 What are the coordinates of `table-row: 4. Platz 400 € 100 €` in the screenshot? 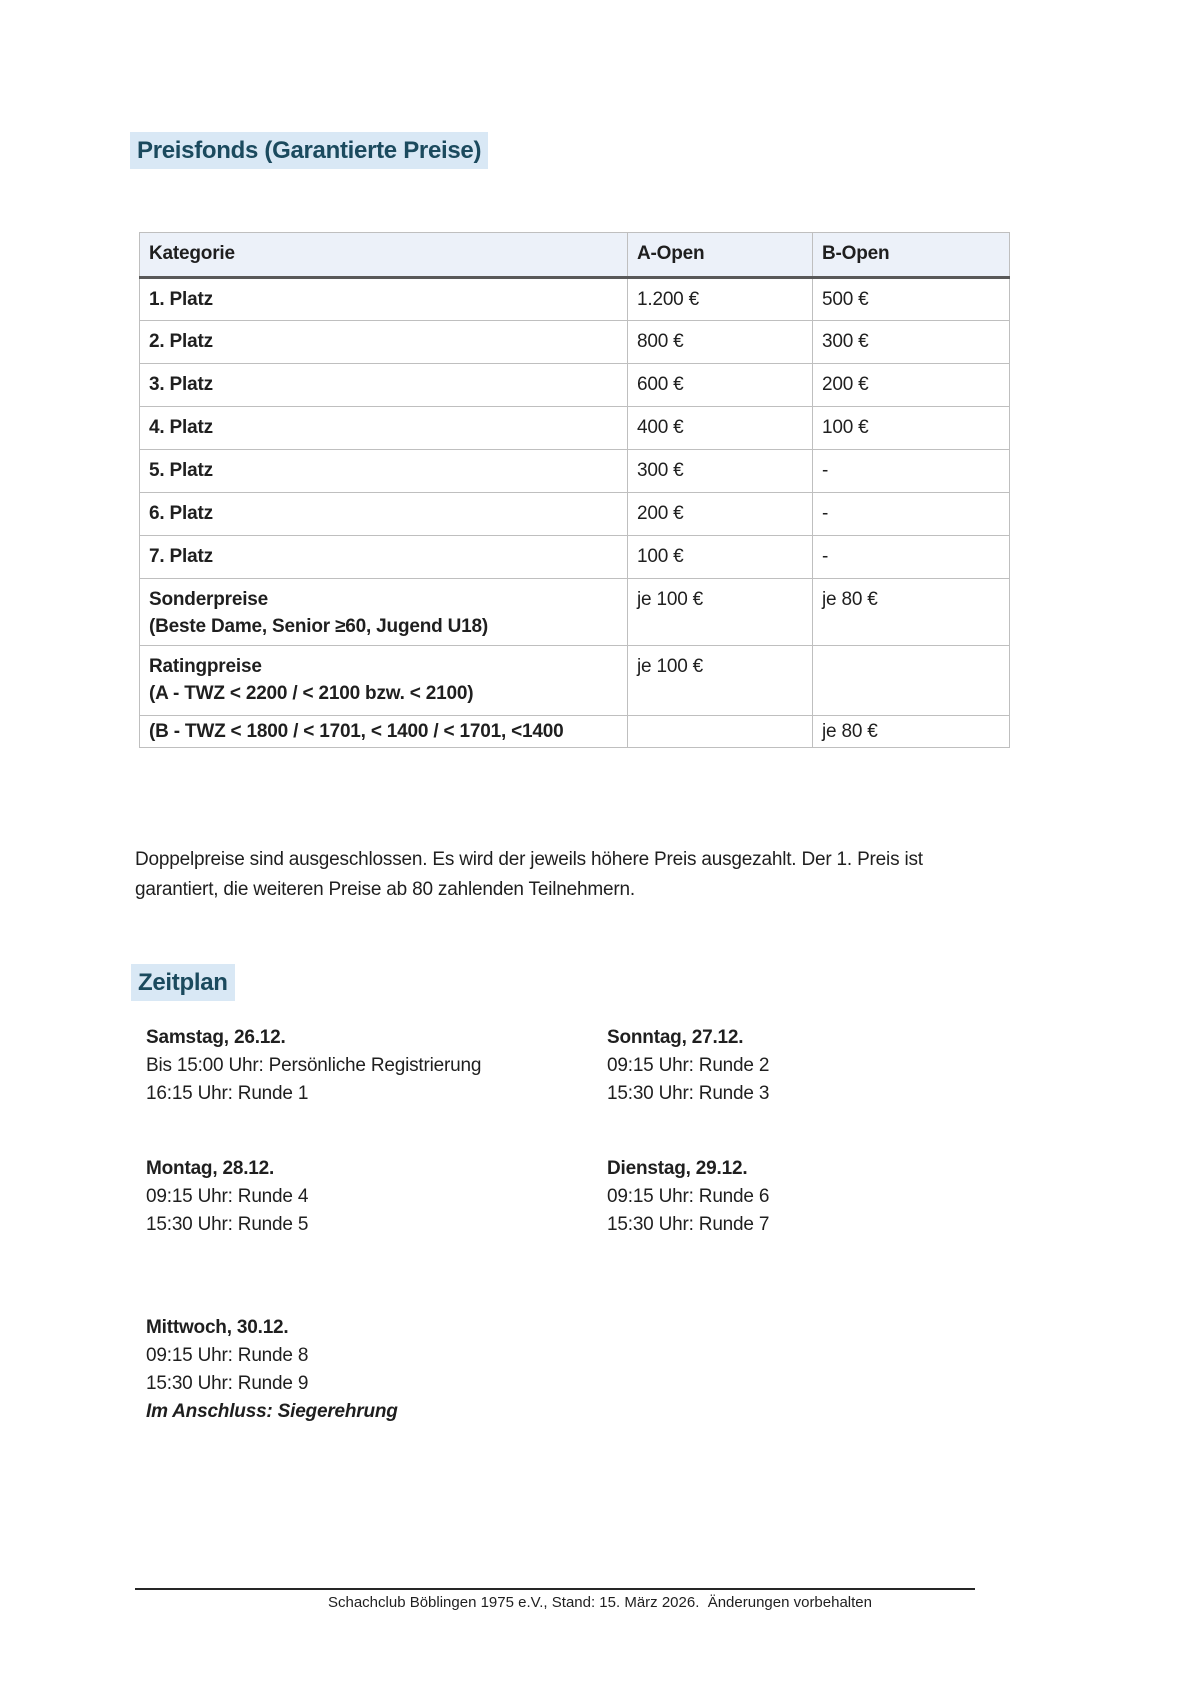 It's located at (574, 428).